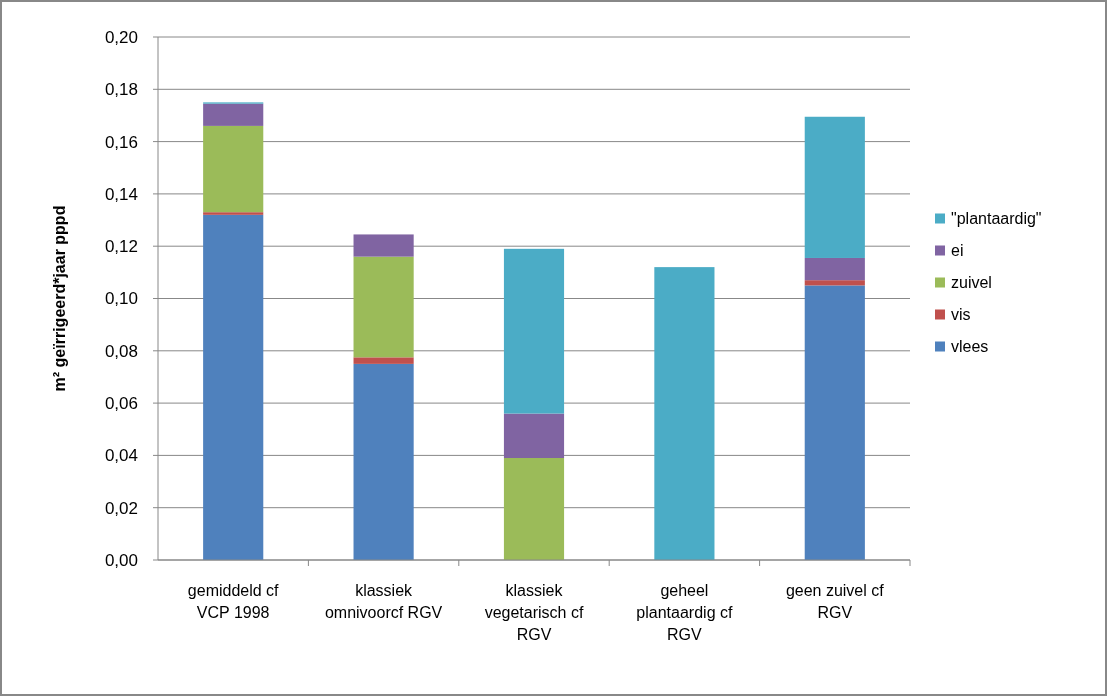 Image resolution: width=1107 pixels, height=696 pixels. Describe the element at coordinates (121, 37) in the screenshot. I see `y-tick-label: 0,20` at that location.